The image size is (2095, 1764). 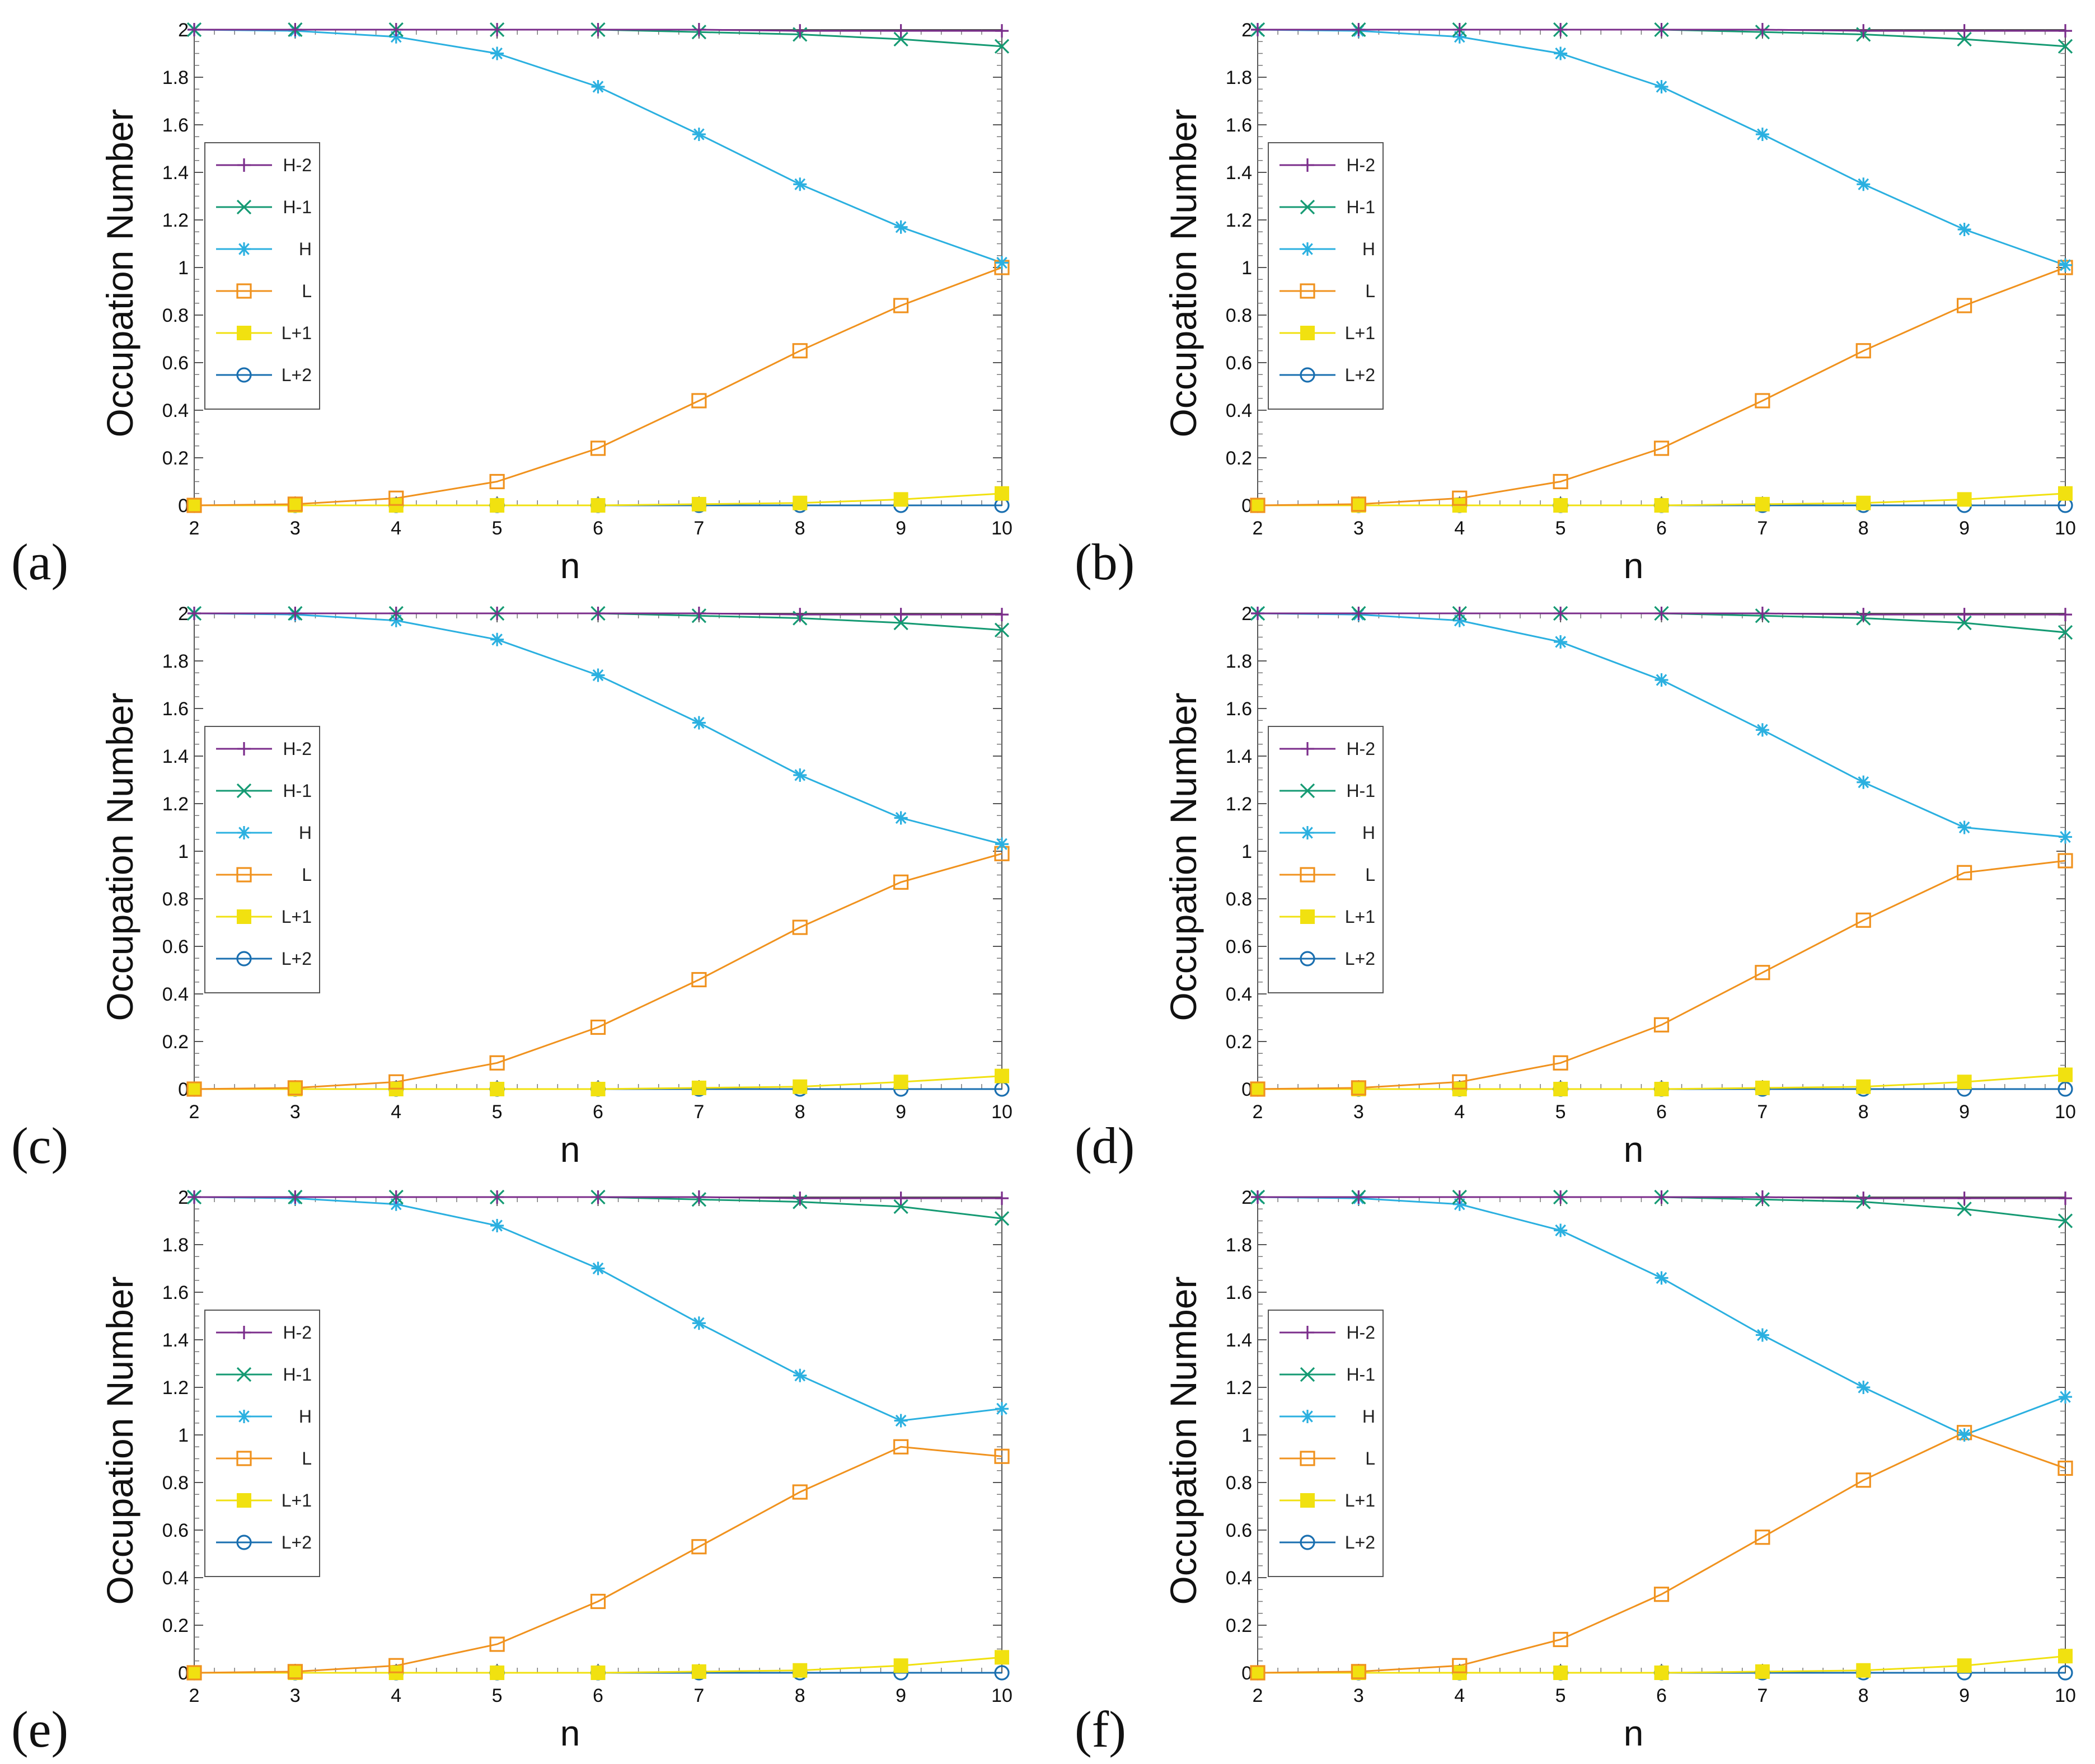 What do you see at coordinates (39, 1729) in the screenshot?
I see `panel-label: (e)` at bounding box center [39, 1729].